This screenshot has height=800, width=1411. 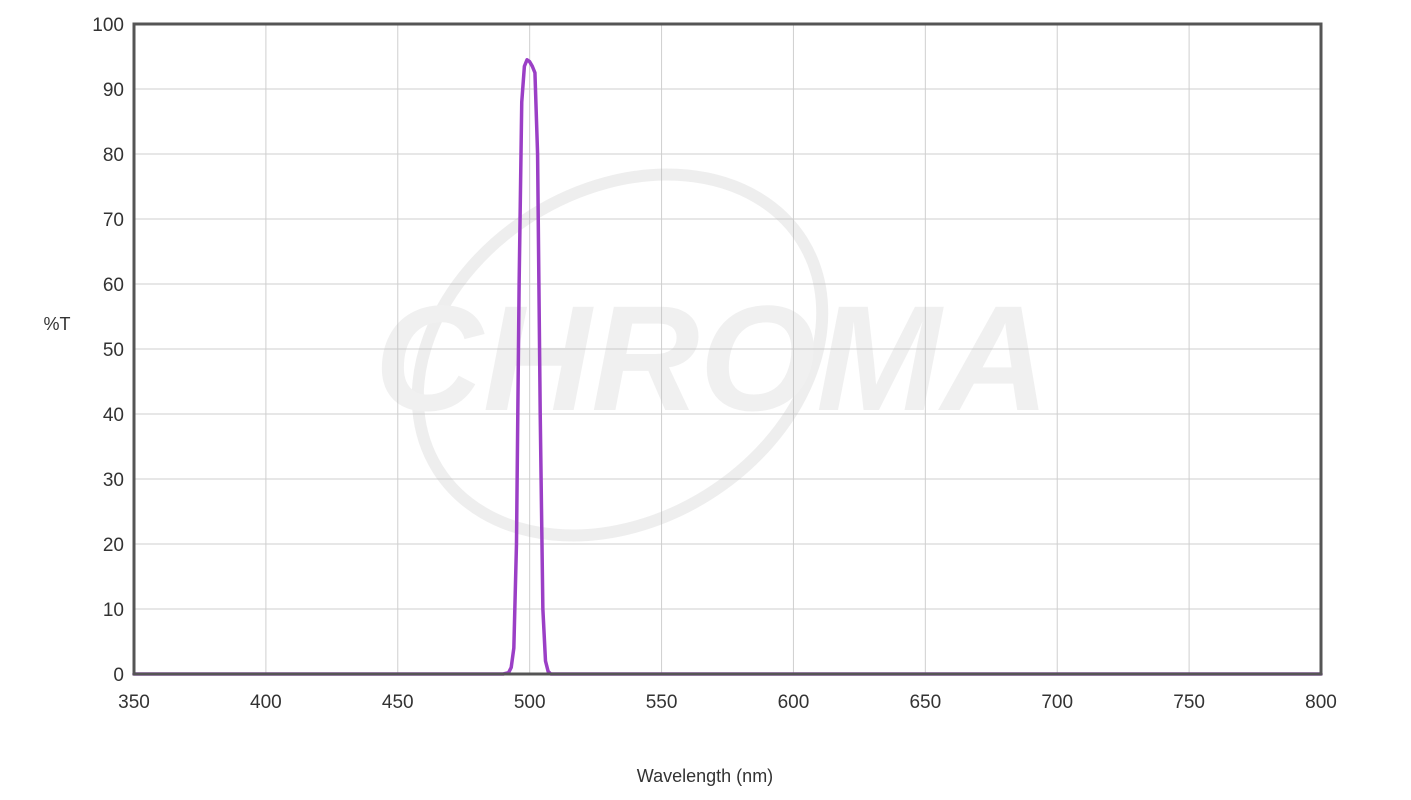 I want to click on x-tick-label-750: 750, so click(x=1189, y=702).